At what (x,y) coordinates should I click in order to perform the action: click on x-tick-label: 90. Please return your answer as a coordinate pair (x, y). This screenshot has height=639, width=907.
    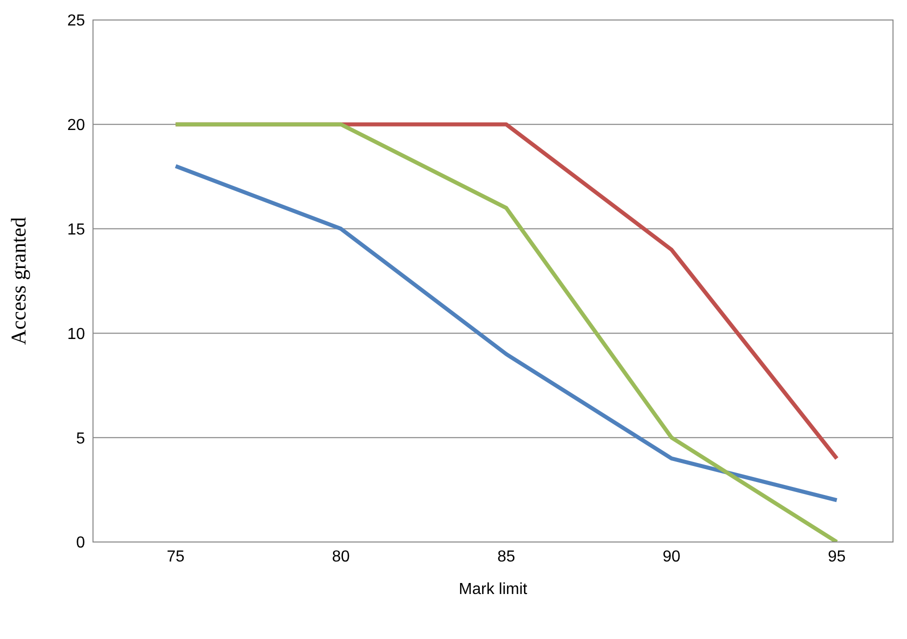
    Looking at the image, I should click on (671, 557).